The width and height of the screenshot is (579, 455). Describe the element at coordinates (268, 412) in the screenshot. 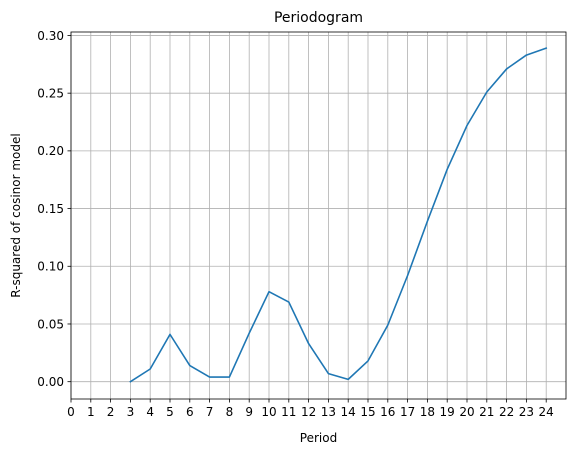

I see `x-tick-label: 10` at that location.